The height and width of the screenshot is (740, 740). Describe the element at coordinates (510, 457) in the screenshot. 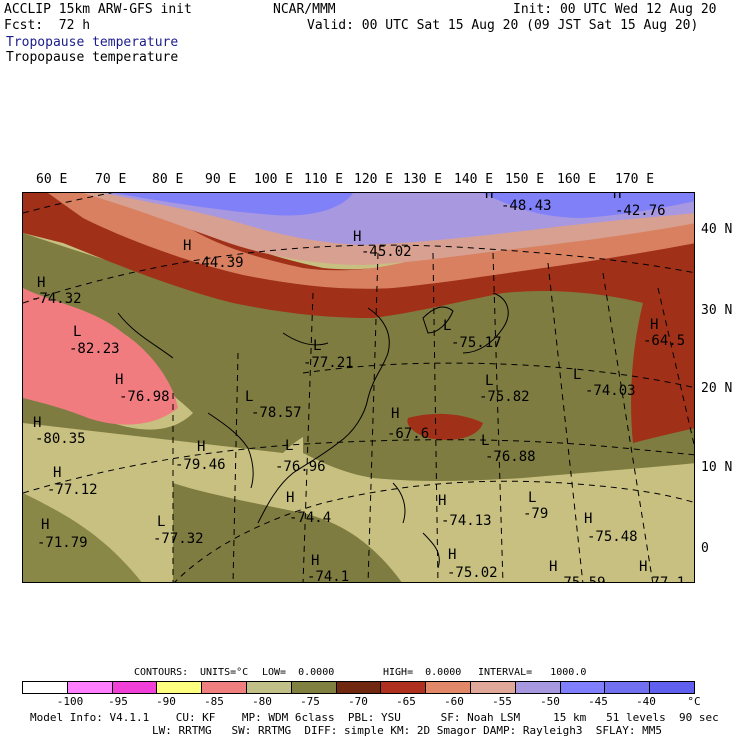

I see `extremum-value: -76.88` at that location.